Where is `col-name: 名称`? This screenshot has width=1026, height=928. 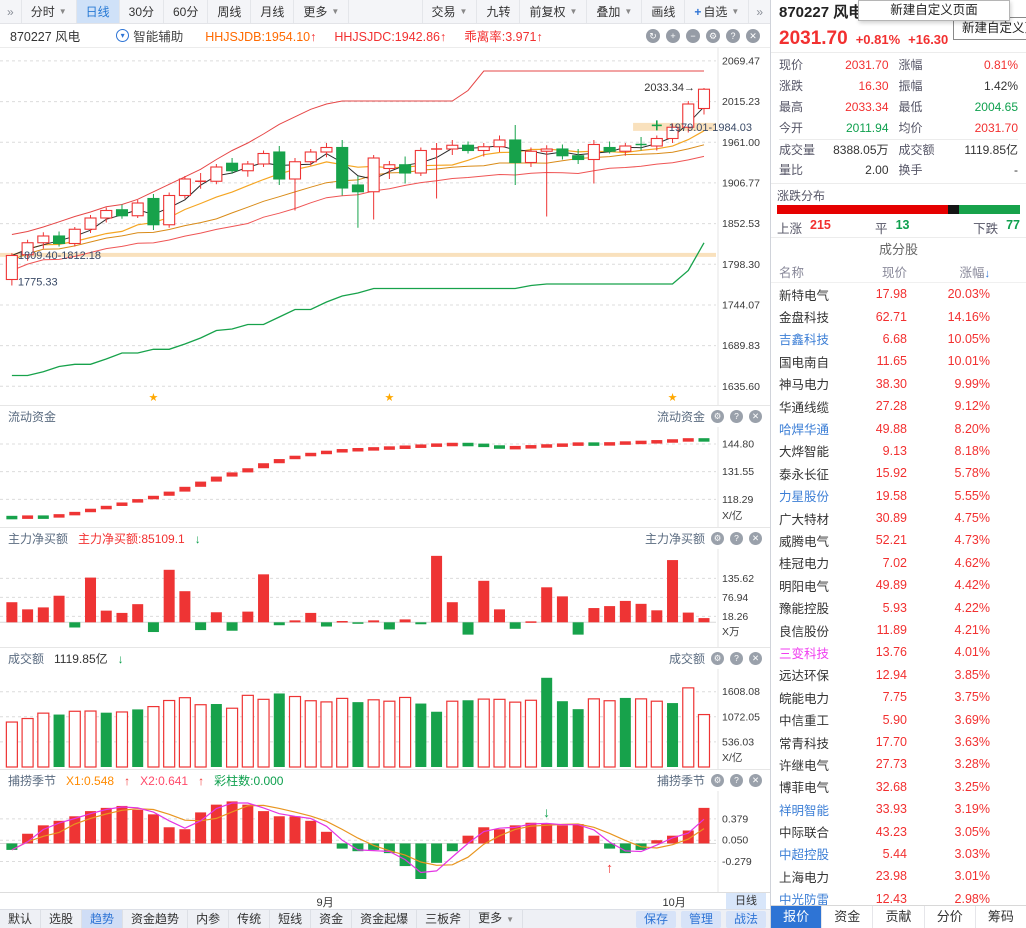 col-name: 名称 is located at coordinates (792, 273).